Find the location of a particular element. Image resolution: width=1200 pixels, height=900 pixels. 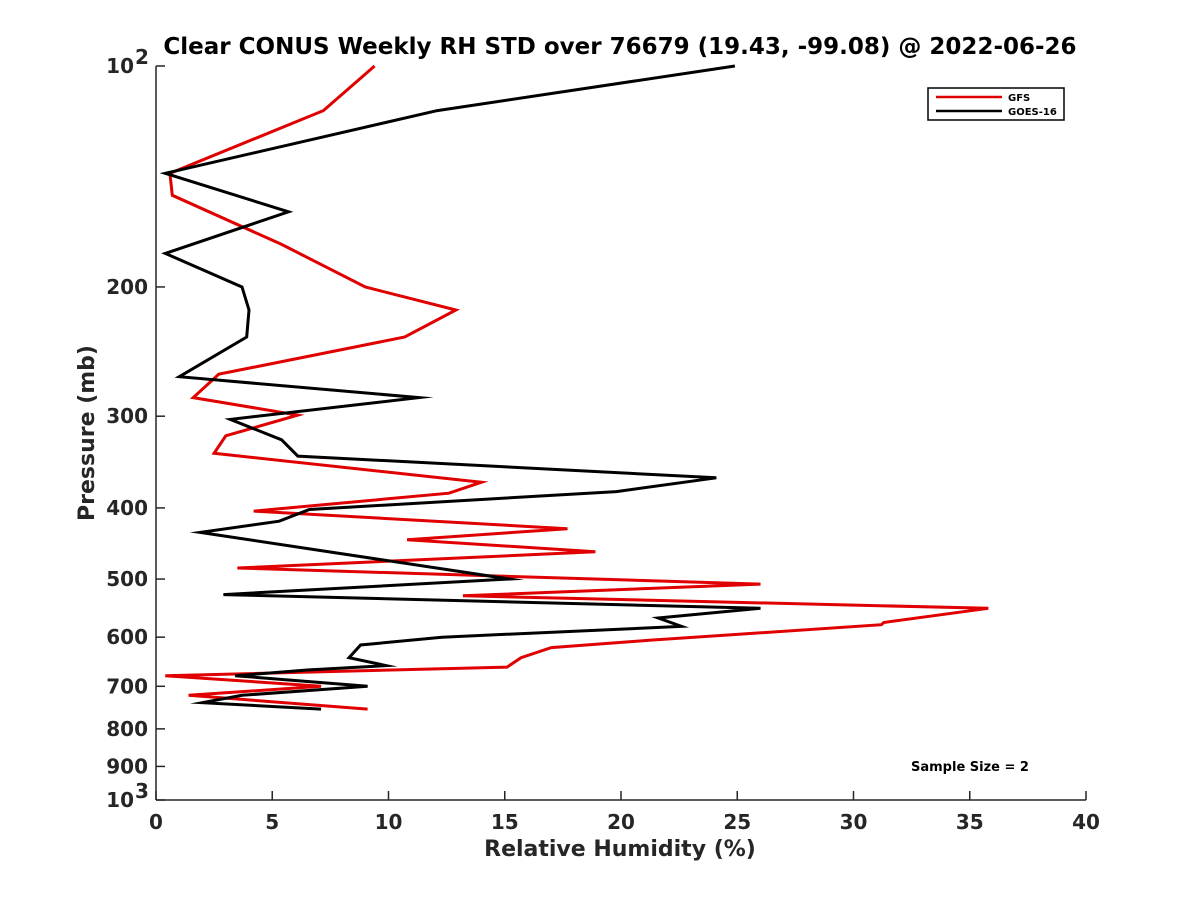

y-axis-label: Pressure (mb) is located at coordinates (87, 433).